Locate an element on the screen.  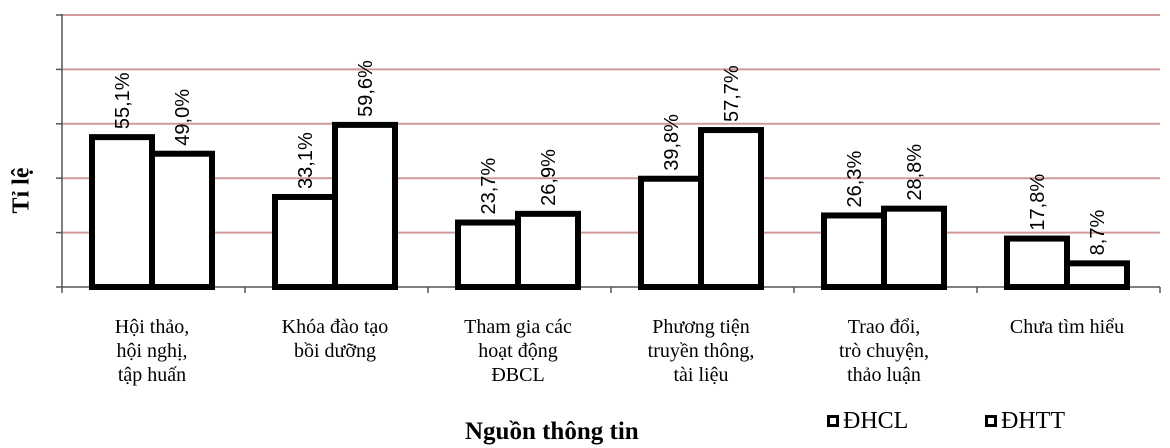
category-label: Hội thảo, hội nghị, tập huấn is located at coordinates (152, 351).